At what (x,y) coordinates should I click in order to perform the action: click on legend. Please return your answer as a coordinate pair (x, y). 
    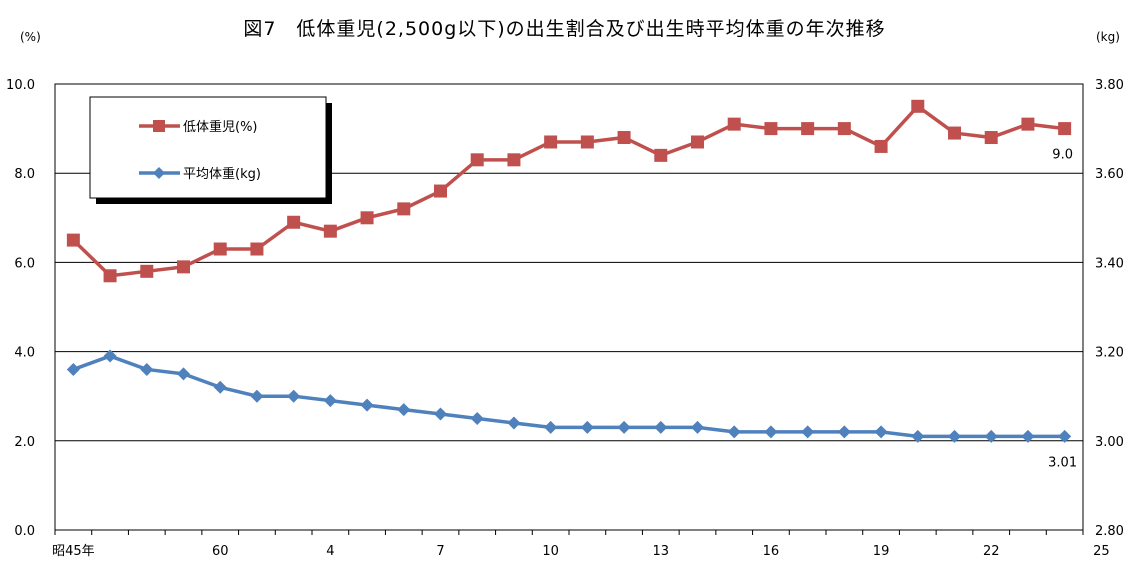
    Looking at the image, I should click on (208, 147).